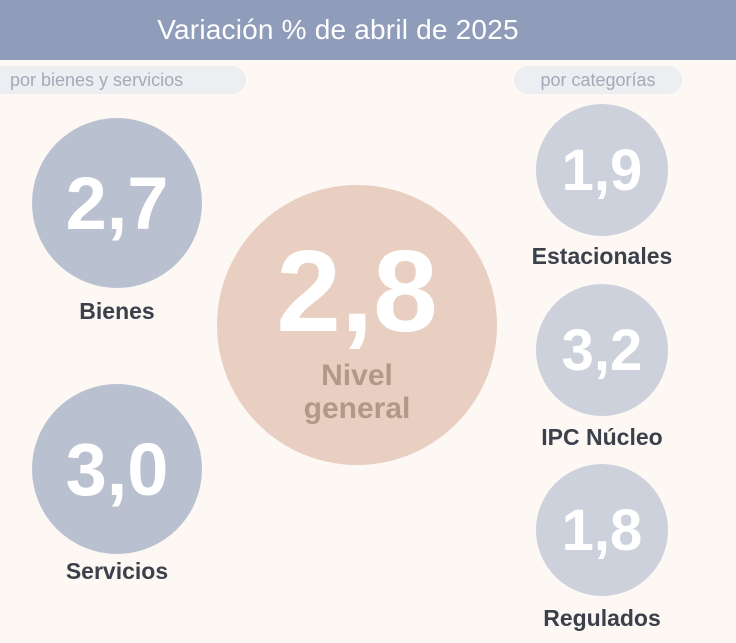  I want to click on regulados-value: 1,8, so click(602, 530).